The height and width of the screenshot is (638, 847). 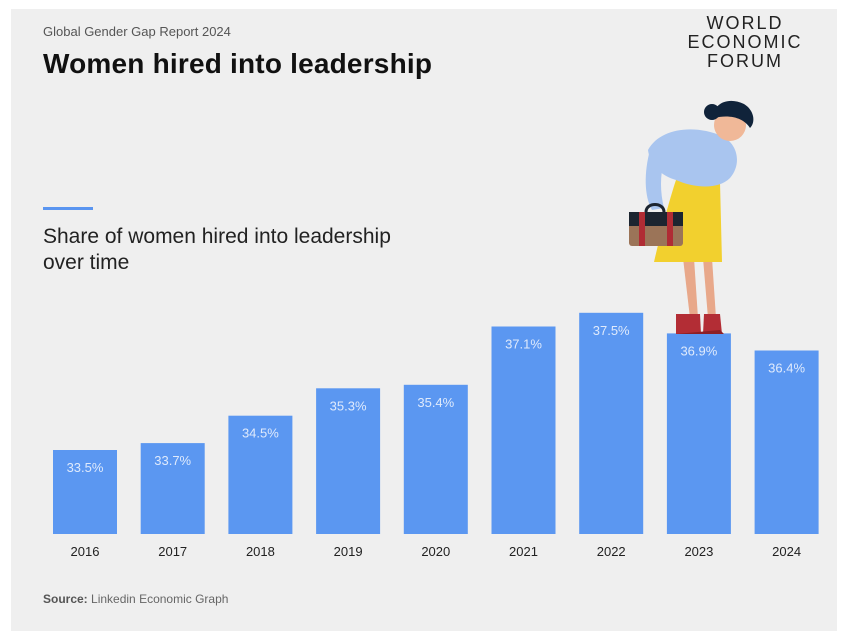 I want to click on bar-2022, so click(x=611, y=423).